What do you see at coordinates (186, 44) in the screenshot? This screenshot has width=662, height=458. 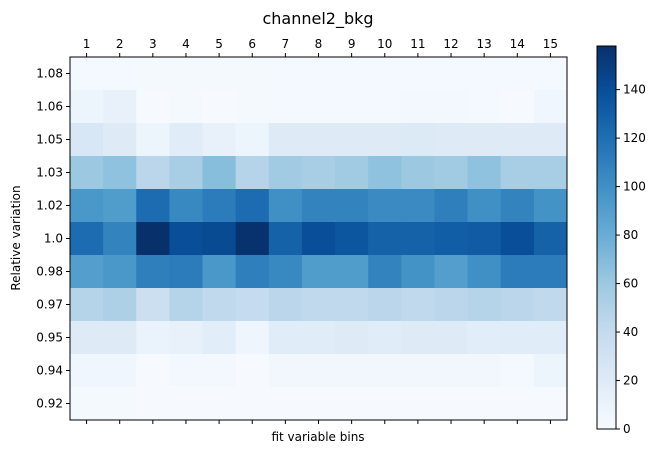 I see `x-tick-label: 4` at bounding box center [186, 44].